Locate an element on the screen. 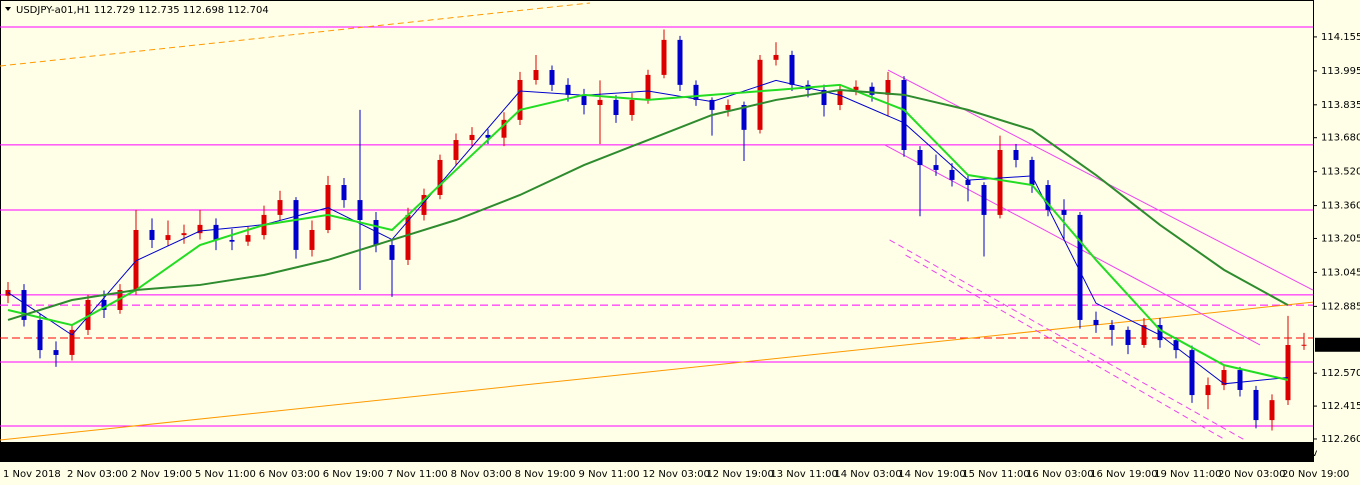  x-tick-label: 13 Nov 11:00 is located at coordinates (803, 474).